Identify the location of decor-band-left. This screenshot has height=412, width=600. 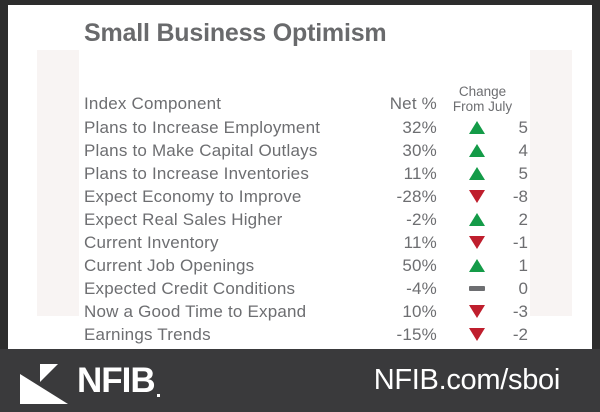
(58, 183).